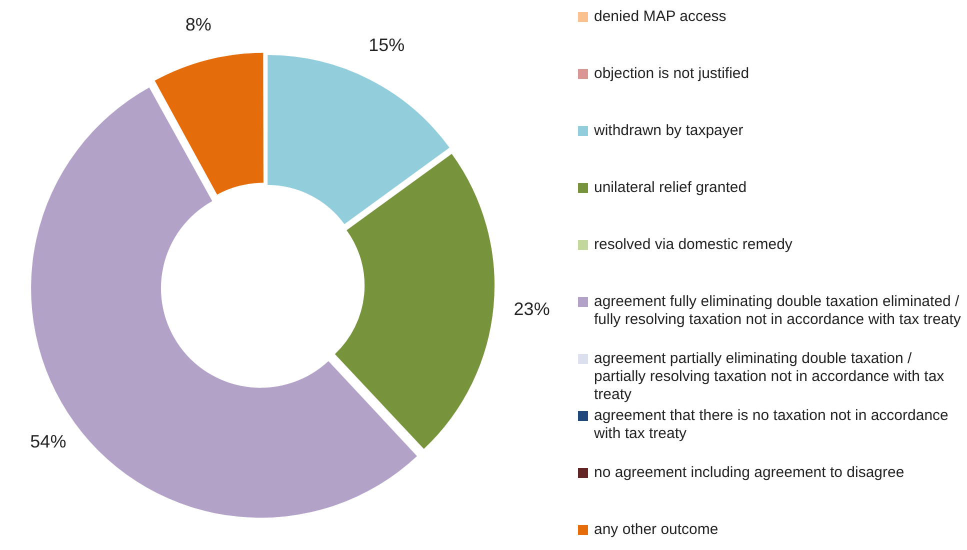  What do you see at coordinates (660, 17) in the screenshot?
I see `legend-label: denied MAP access` at bounding box center [660, 17].